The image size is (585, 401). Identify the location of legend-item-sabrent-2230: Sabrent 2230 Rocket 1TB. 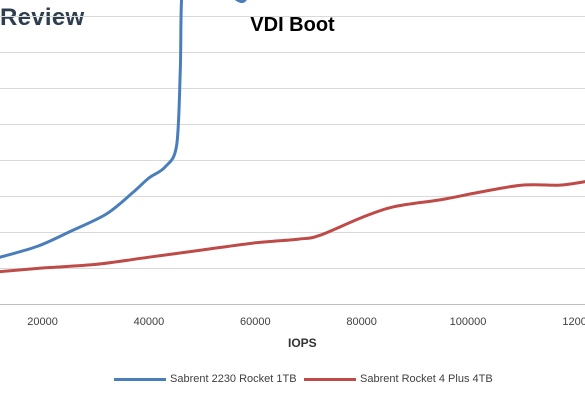
(205, 379).